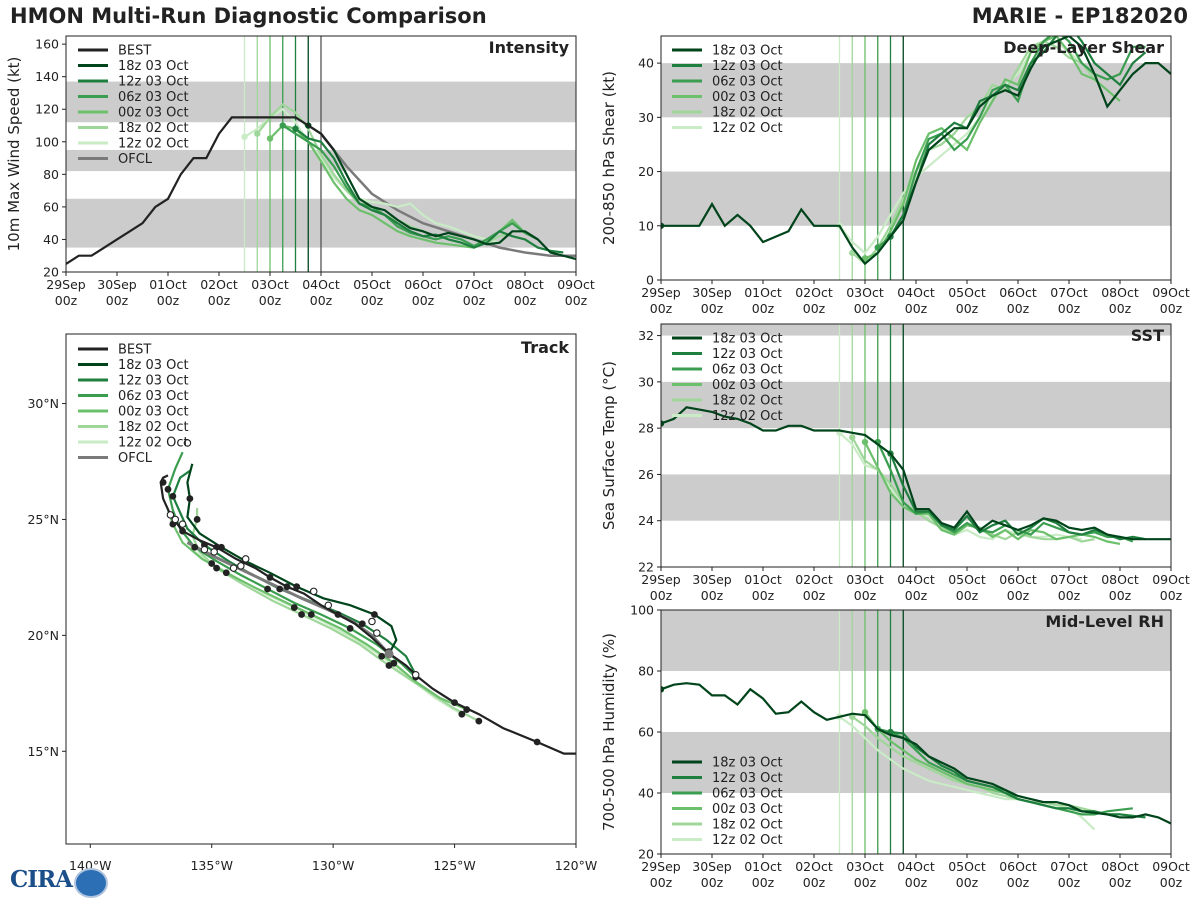  I want to click on rh-xtick-date: 08Oct, so click(1120, 866).